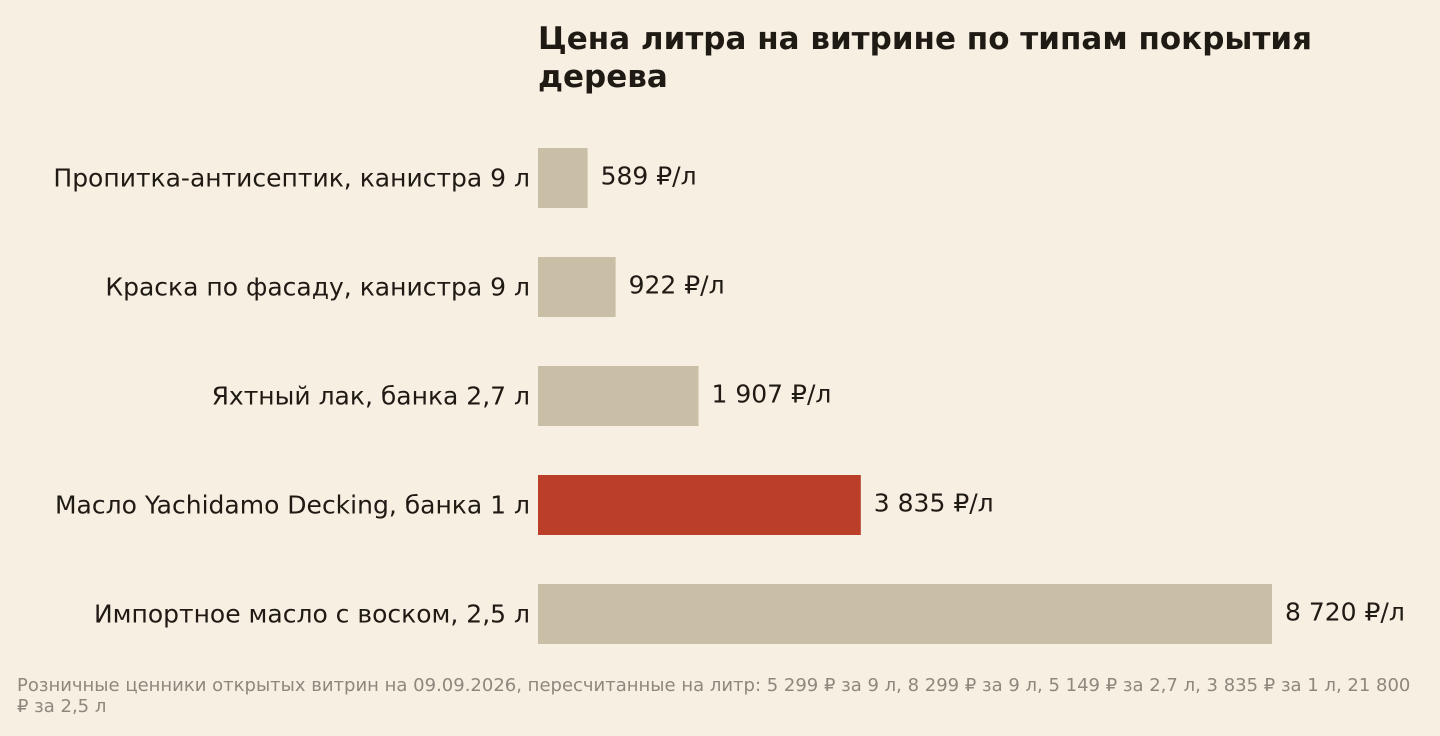 This screenshot has width=1440, height=736. Describe the element at coordinates (1345, 612) in the screenshot. I see `value-label: 8 720 ₽/л` at that location.